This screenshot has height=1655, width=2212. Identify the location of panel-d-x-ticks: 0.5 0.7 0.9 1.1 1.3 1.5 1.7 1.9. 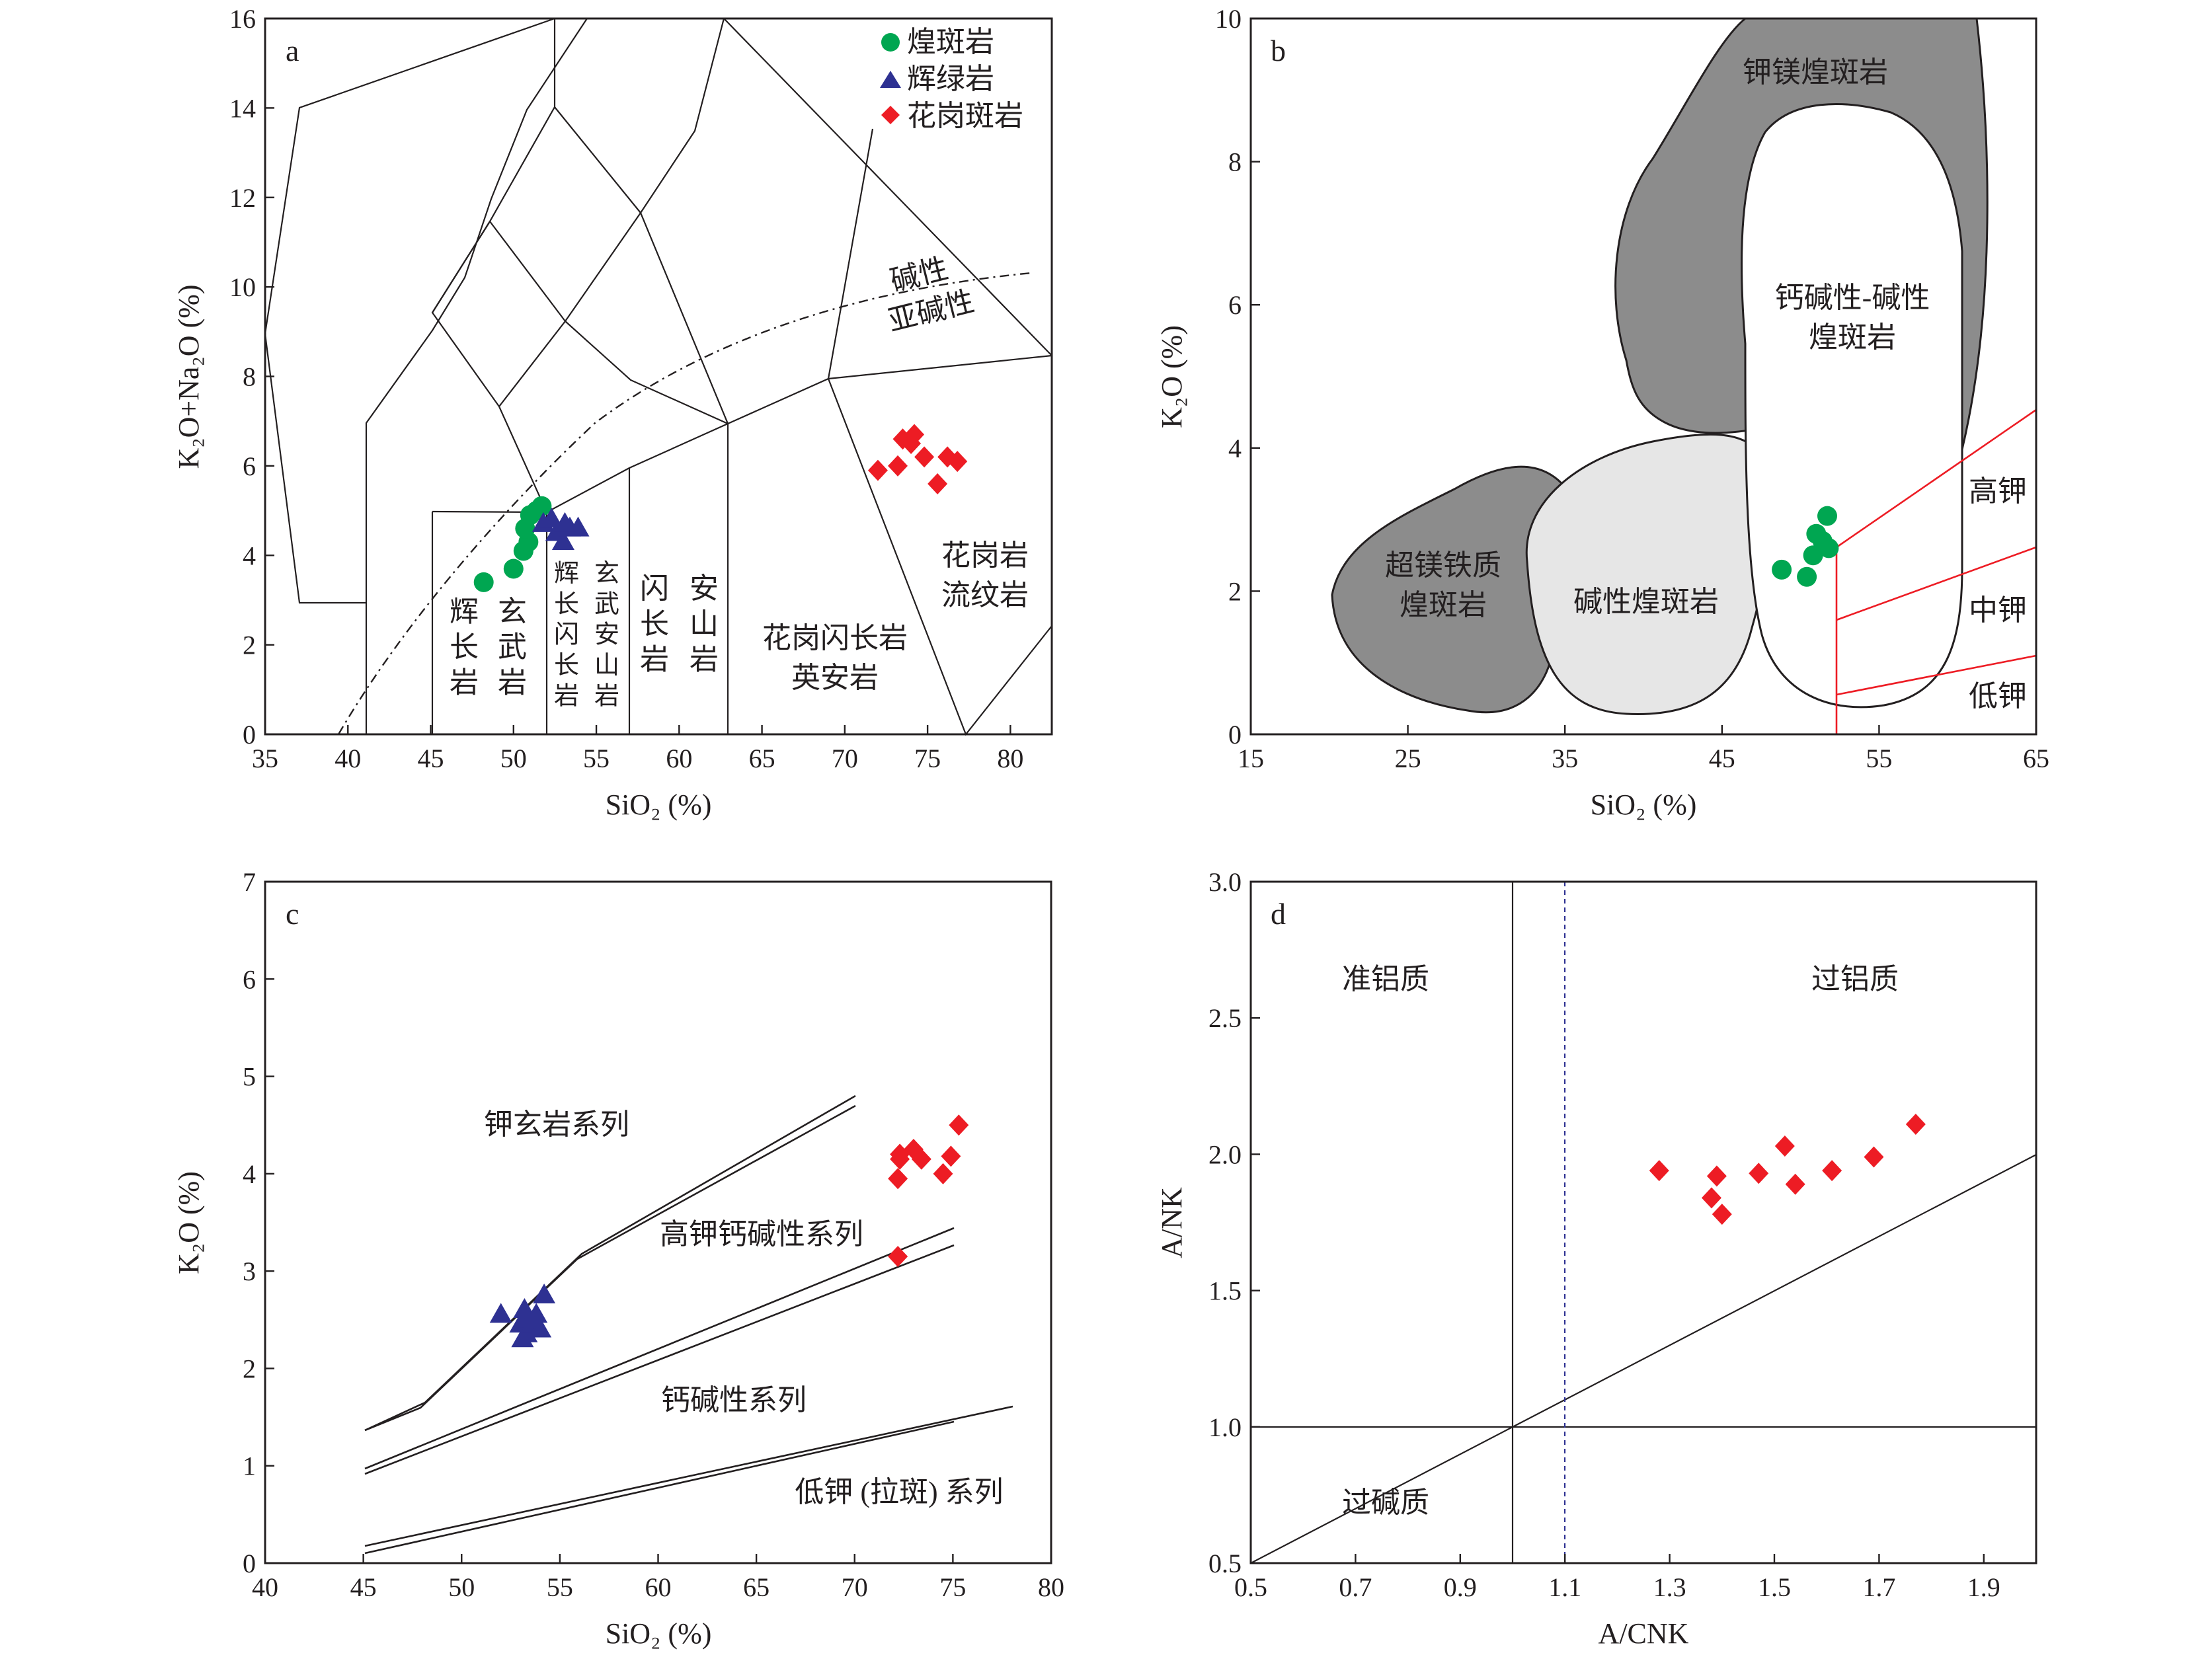
(1617, 1578).